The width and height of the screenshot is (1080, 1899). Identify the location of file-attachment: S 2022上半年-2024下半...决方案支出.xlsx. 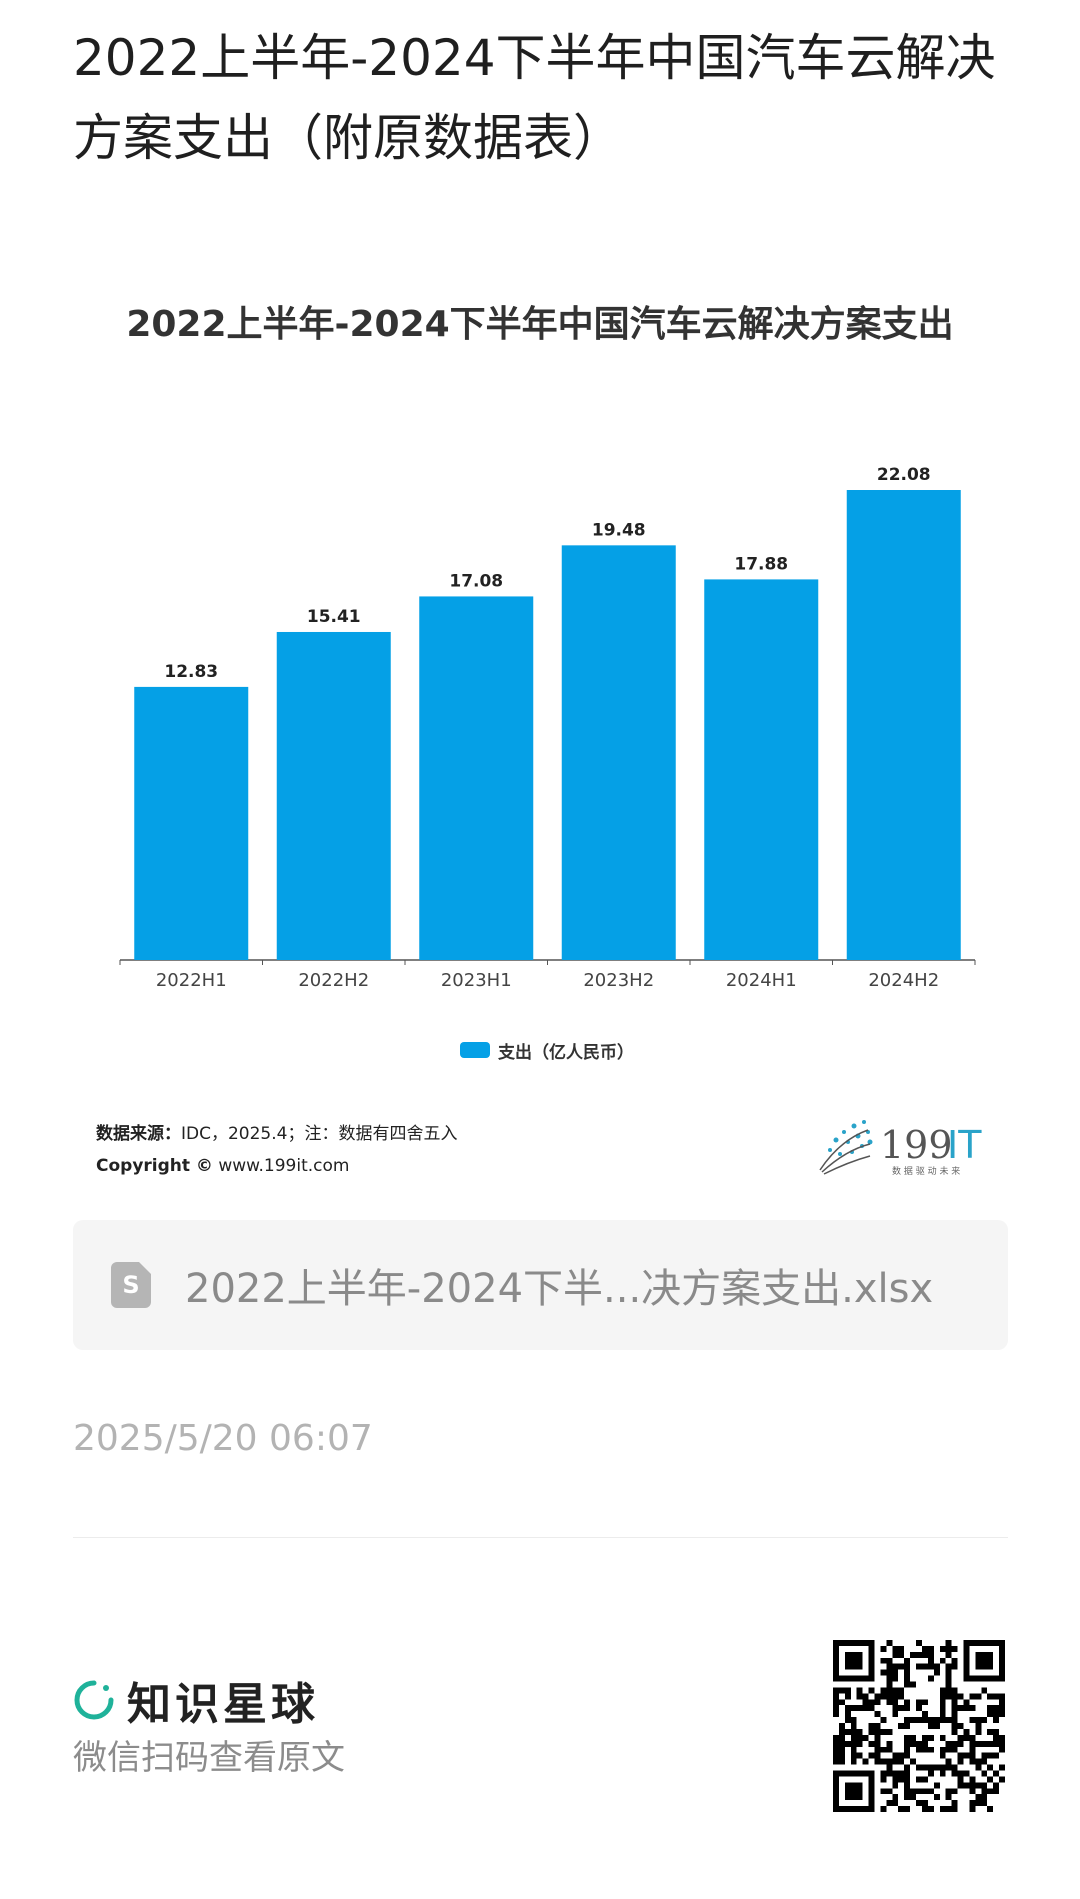
(540, 1285).